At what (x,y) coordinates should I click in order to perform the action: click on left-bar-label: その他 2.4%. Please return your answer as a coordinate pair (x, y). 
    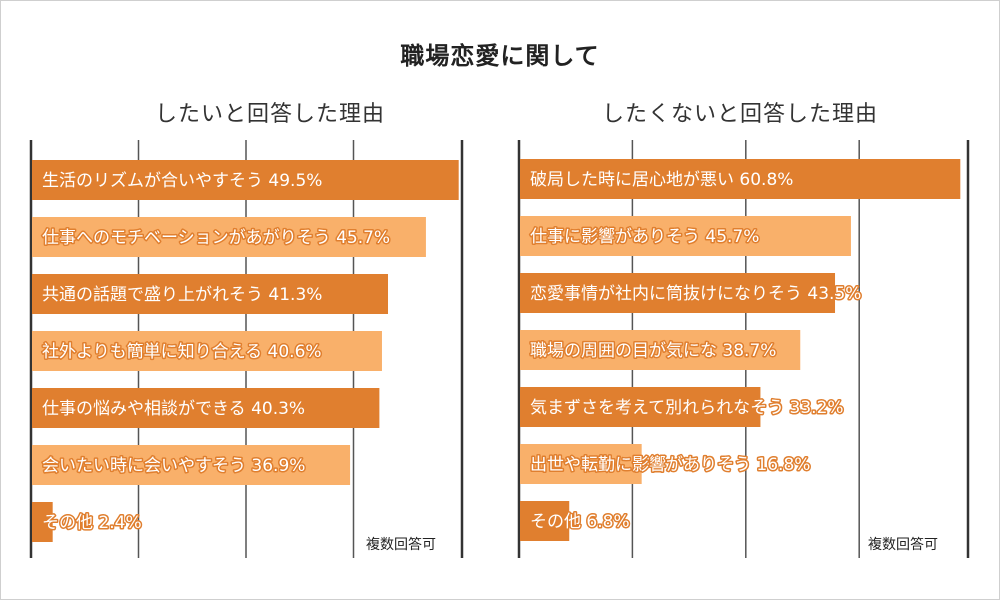
    Looking at the image, I should click on (92, 523).